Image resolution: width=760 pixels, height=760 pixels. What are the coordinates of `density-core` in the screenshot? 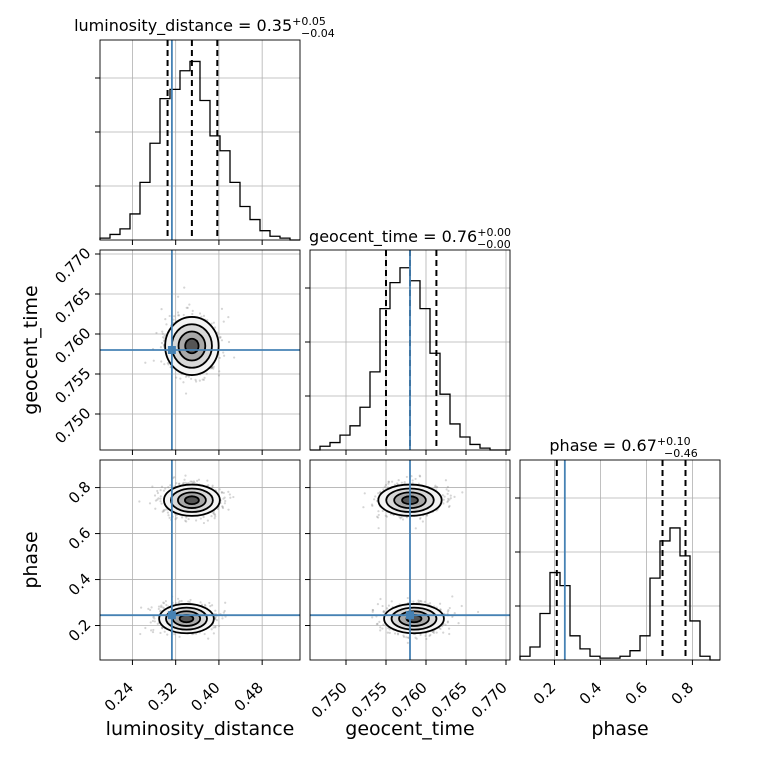 It's located at (192, 500).